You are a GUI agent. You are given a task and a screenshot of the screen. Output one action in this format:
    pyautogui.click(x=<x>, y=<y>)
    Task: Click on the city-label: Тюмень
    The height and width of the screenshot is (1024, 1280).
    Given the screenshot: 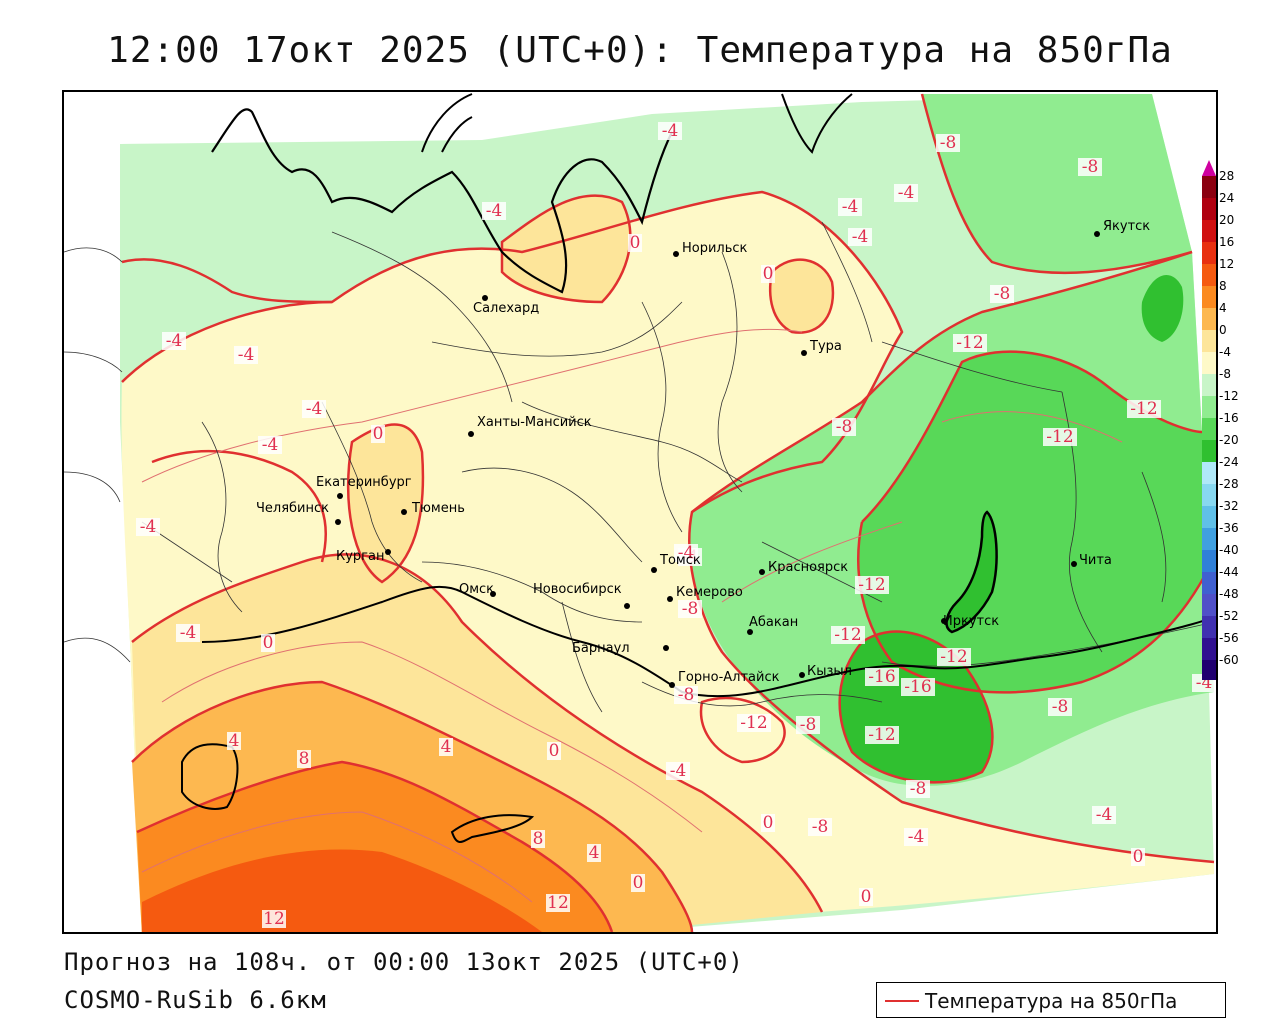 What is the action you would take?
    pyautogui.click(x=438, y=508)
    